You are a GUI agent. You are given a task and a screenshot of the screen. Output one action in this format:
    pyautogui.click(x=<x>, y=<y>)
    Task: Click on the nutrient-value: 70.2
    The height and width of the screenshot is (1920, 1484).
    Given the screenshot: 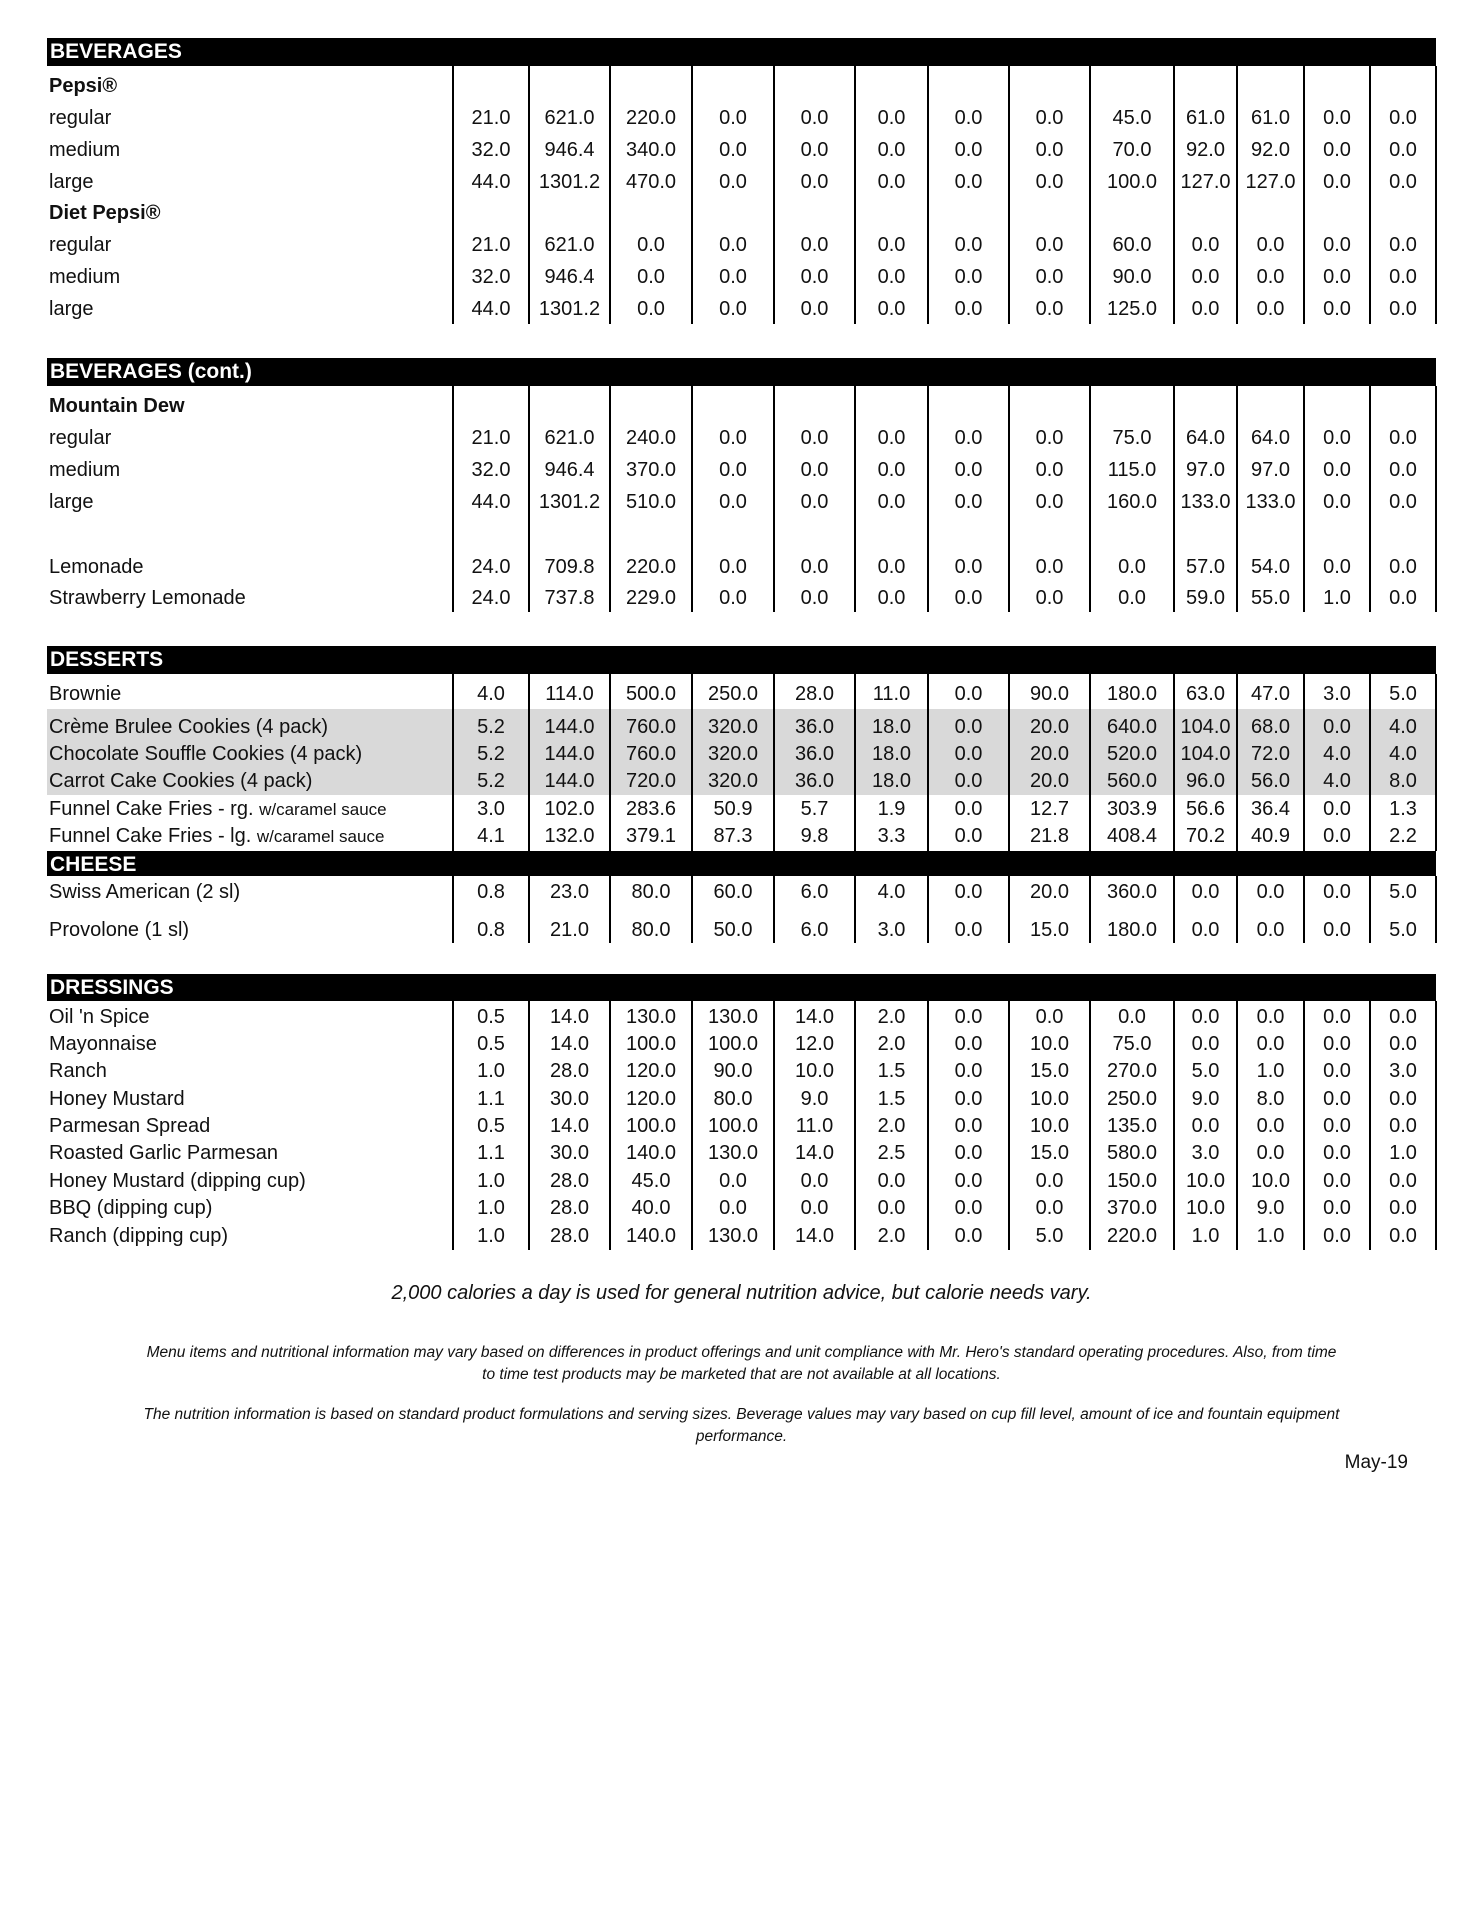 What is the action you would take?
    pyautogui.click(x=1205, y=836)
    